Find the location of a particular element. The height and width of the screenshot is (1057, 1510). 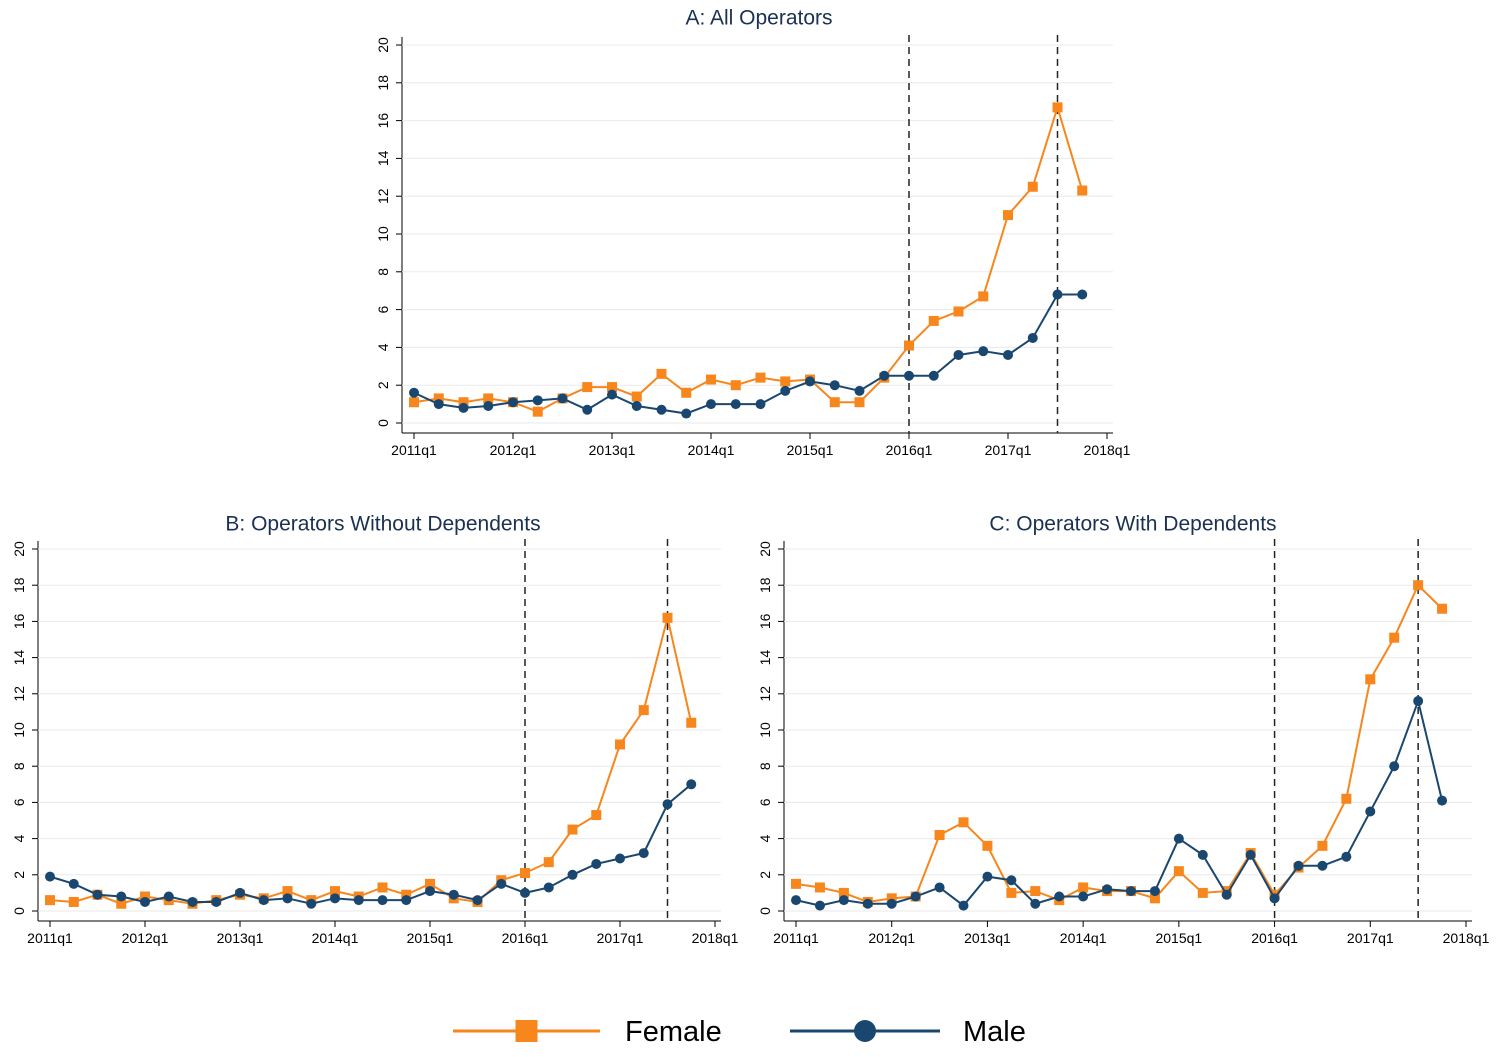

x-tick-label: 2015q1 is located at coordinates (430, 938).